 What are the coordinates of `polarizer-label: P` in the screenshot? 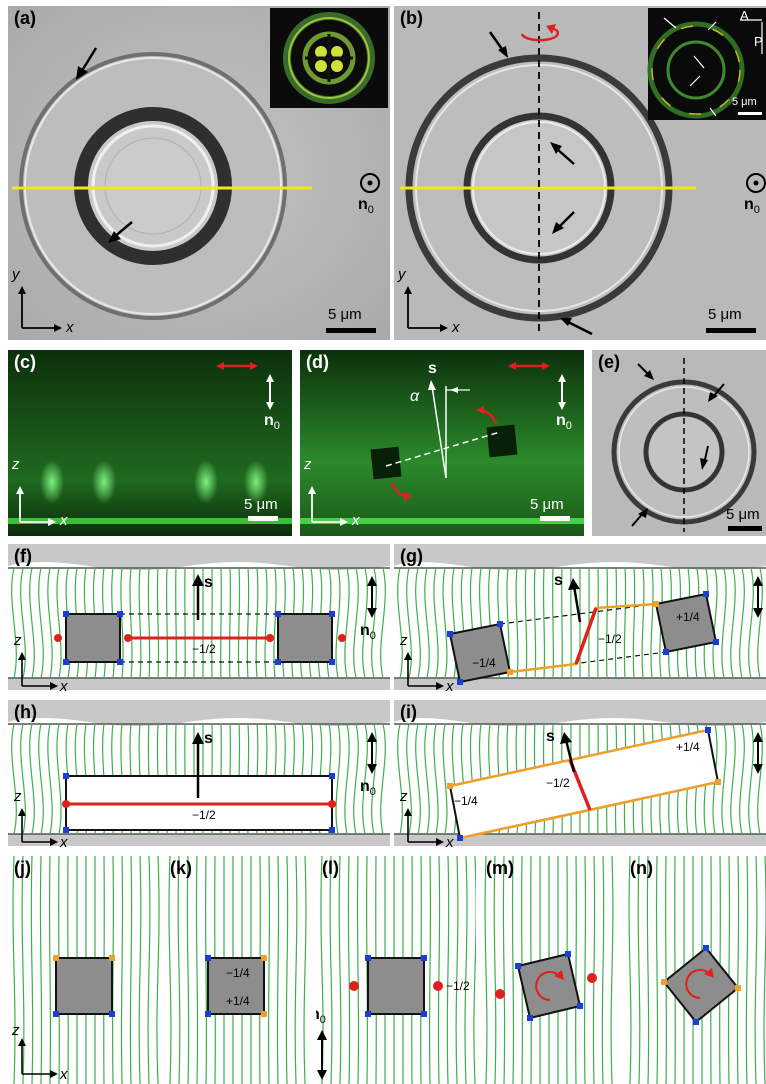 It's located at (758, 41).